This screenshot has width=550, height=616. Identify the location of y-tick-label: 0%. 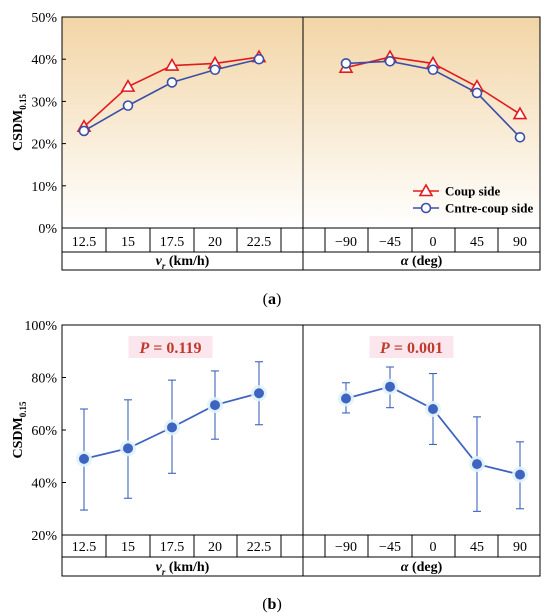
(47, 229).